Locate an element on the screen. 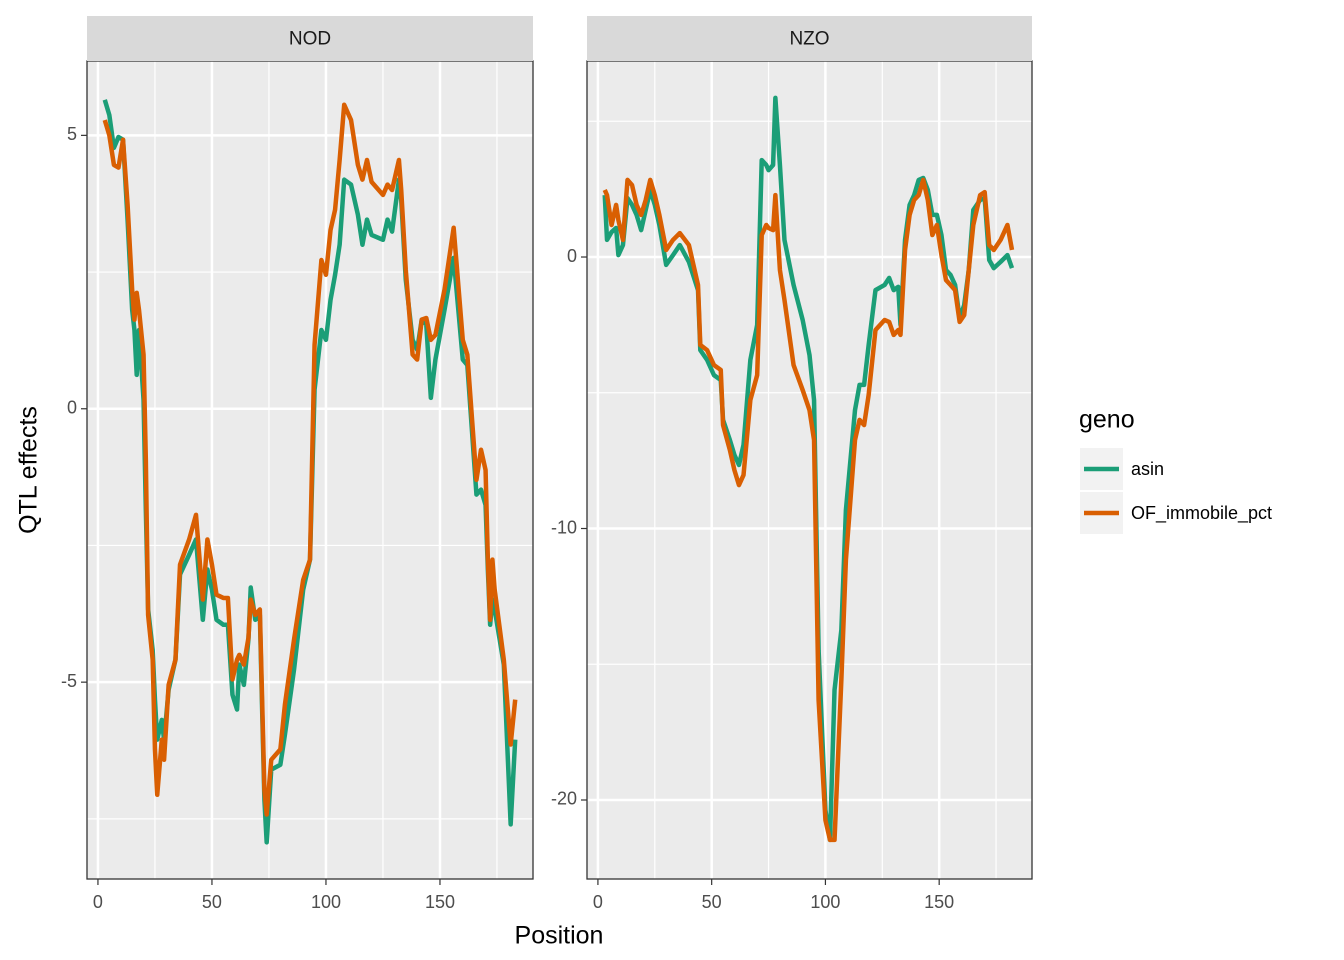 This screenshot has width=1344, height=960. y-tick-label: -10 is located at coordinates (564, 527).